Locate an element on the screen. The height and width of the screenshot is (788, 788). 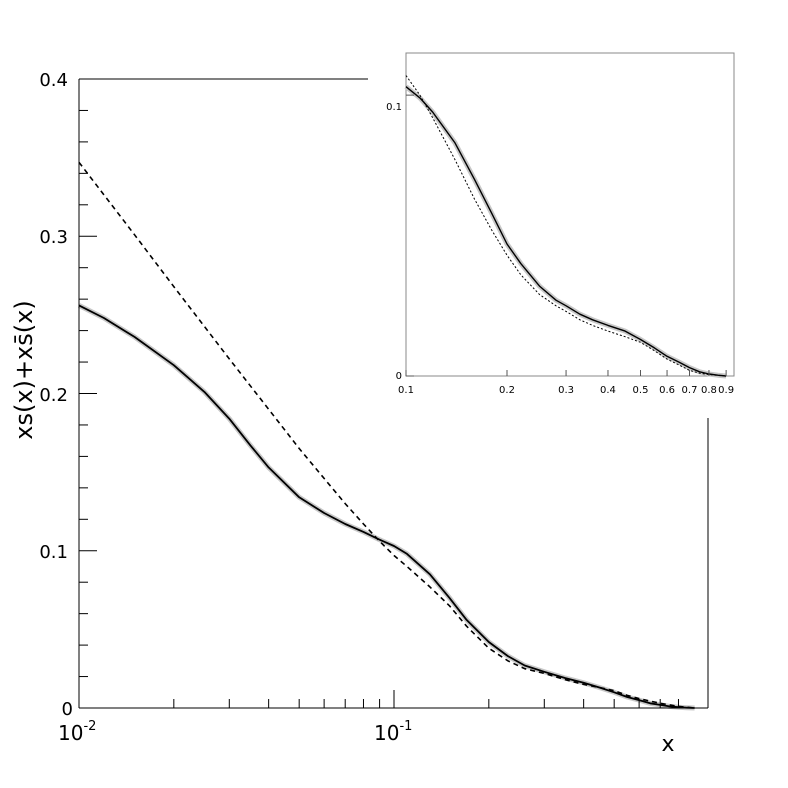
inset-x-tick-label: 0.3 is located at coordinates (566, 390).